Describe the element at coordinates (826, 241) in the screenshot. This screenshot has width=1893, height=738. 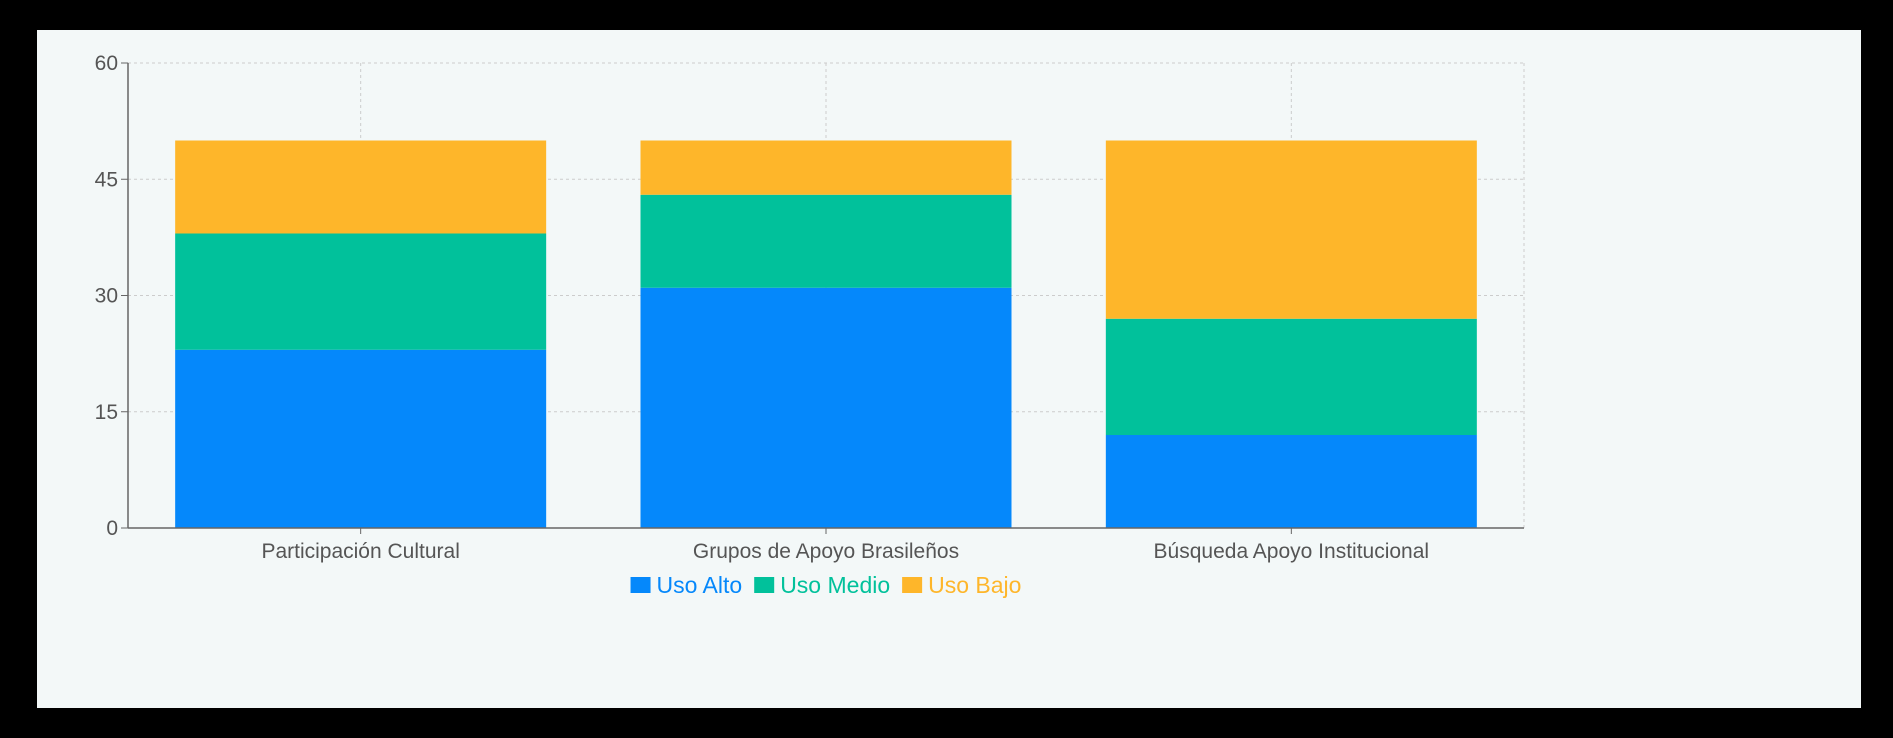
I see `bar-uso-medio-grupos-de-apoyo-brasilenos` at that location.